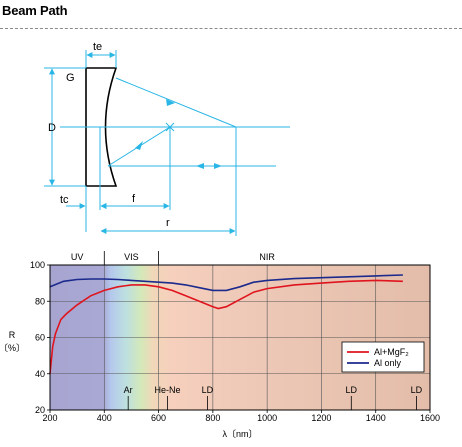  I want to click on page-header: Beam Path, so click(231, 16).